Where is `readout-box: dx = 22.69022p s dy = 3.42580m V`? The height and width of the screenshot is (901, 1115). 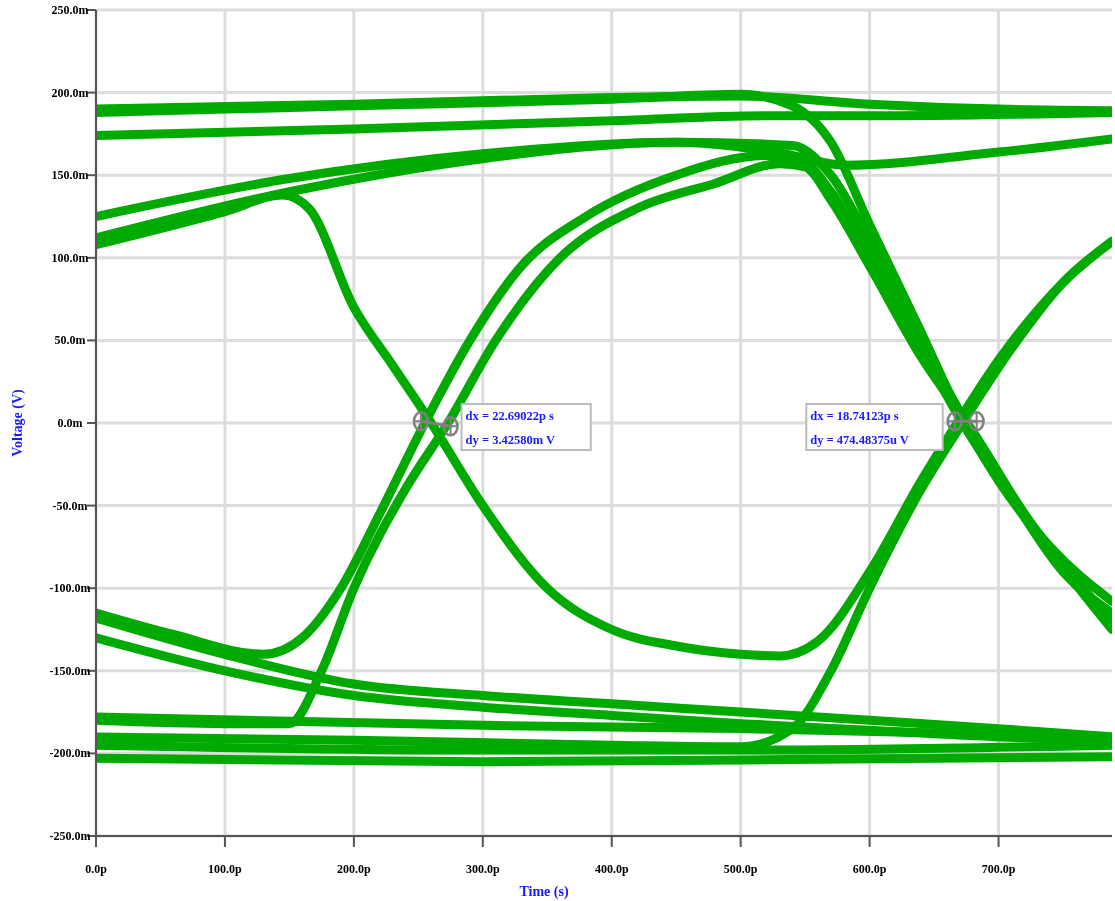 readout-box: dx = 22.69022p s dy = 3.42580m V is located at coordinates (526, 427).